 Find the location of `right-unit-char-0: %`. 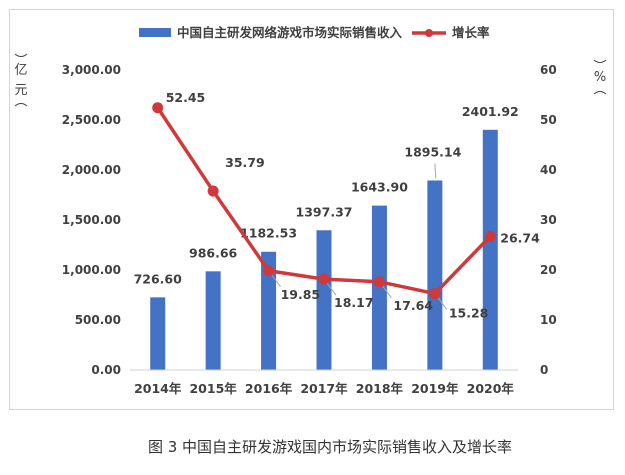

right-unit-char-0: % is located at coordinates (600, 77).